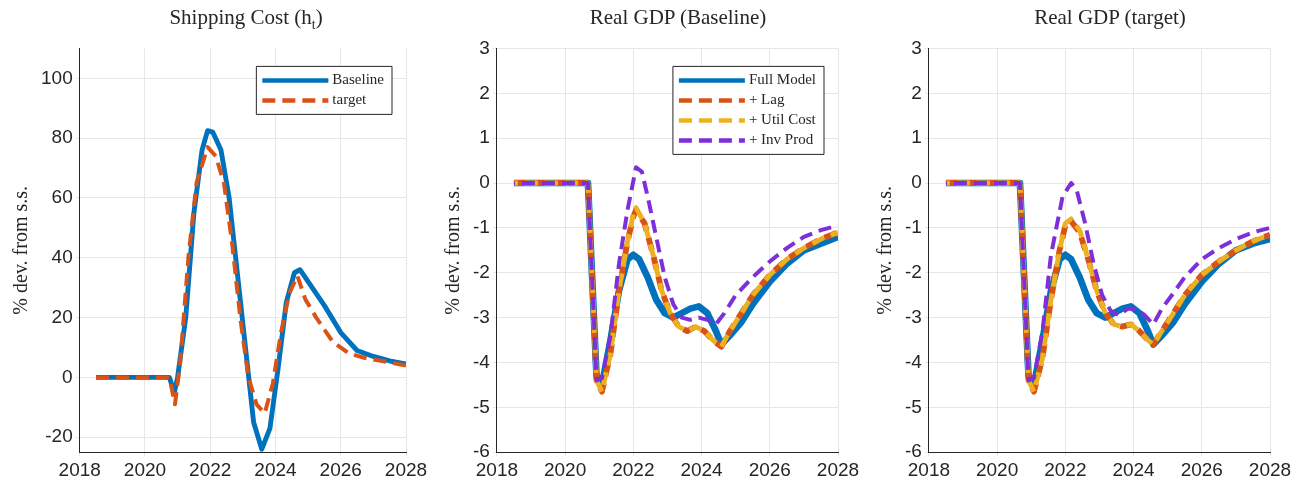 The width and height of the screenshot is (1297, 485). I want to click on chart-title: Shipping Cost (h$_{t}$), so click(246, 19).